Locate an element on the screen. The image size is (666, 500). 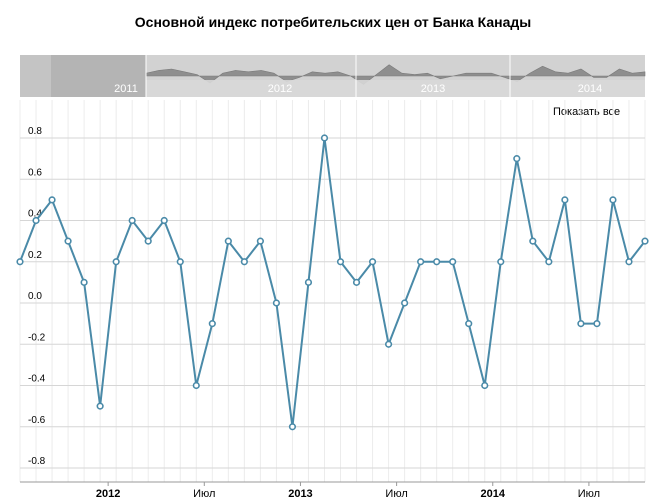
y-tick-label: -0.2 is located at coordinates (37, 337).